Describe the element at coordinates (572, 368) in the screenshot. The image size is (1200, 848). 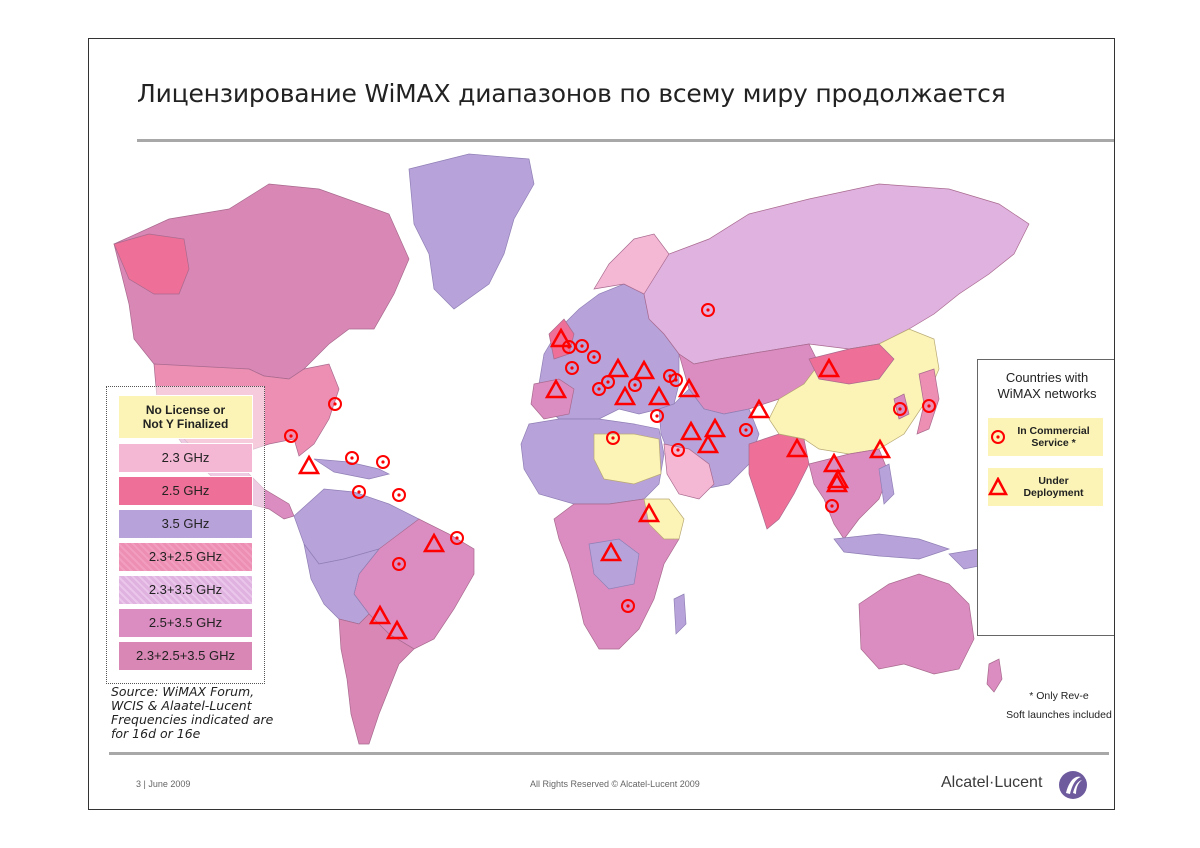
I see `commercial-service-marker-france` at that location.